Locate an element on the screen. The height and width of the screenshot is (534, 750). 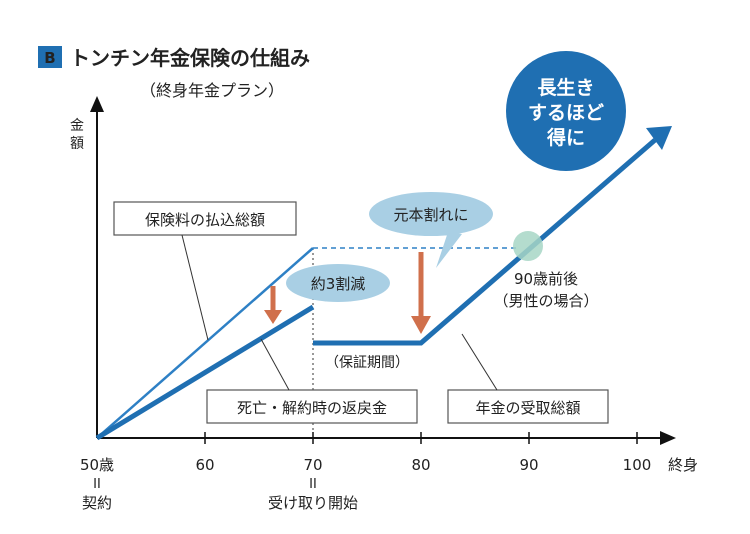
y-axis-arrow is located at coordinates (97, 104).